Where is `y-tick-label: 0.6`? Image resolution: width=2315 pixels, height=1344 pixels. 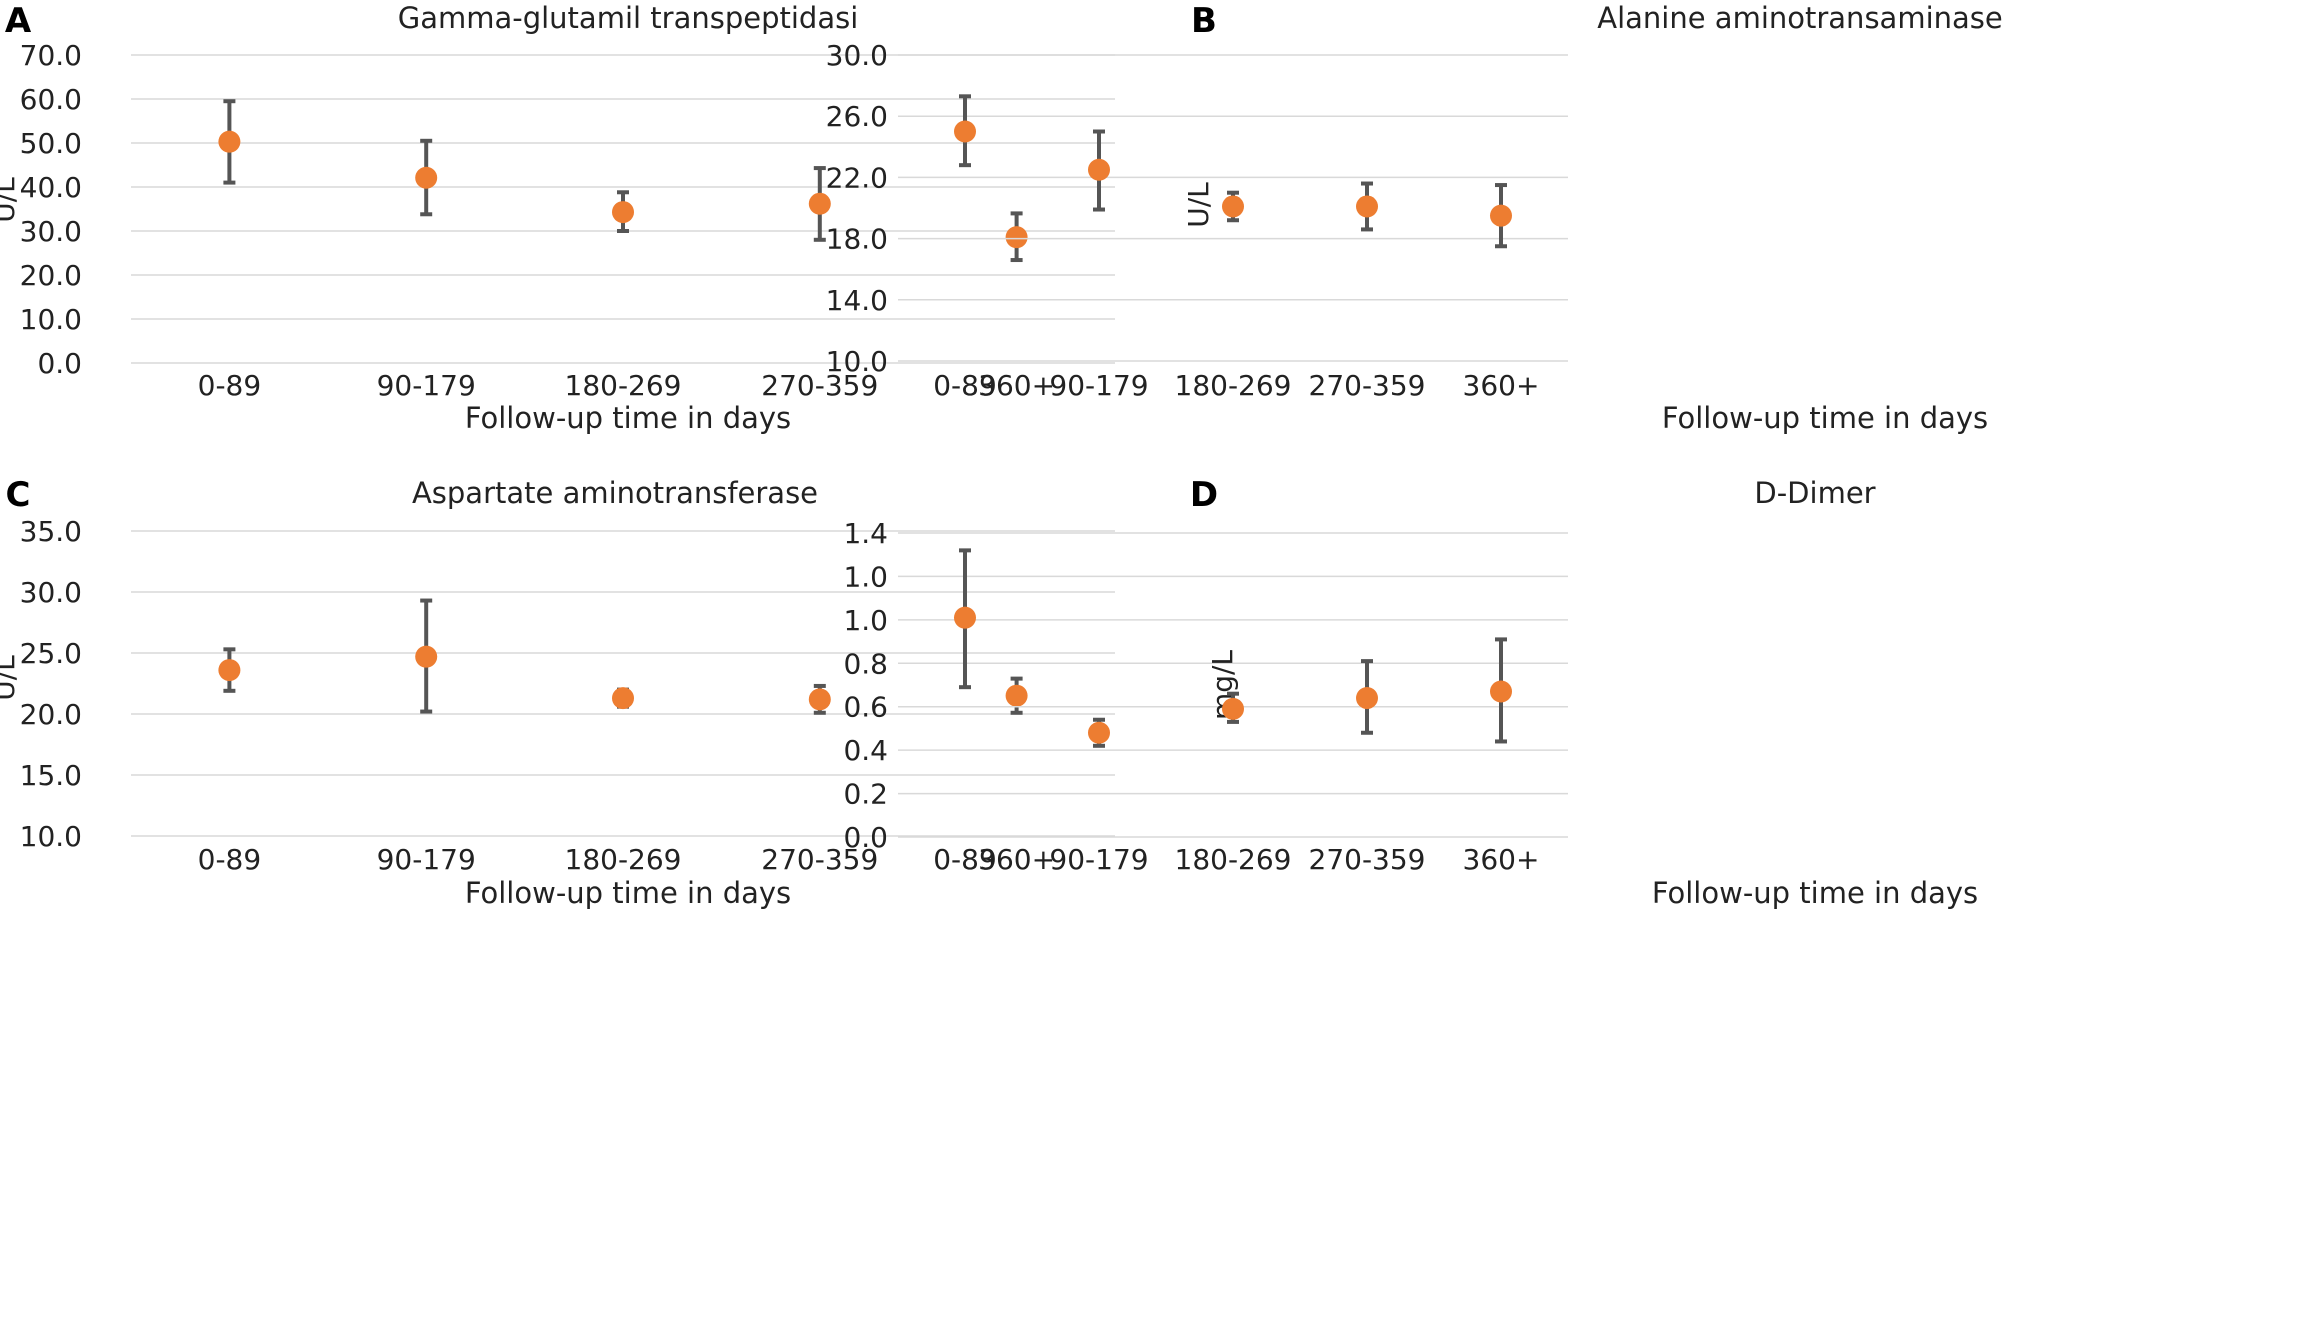 y-tick-label: 0.6 is located at coordinates (865, 707).